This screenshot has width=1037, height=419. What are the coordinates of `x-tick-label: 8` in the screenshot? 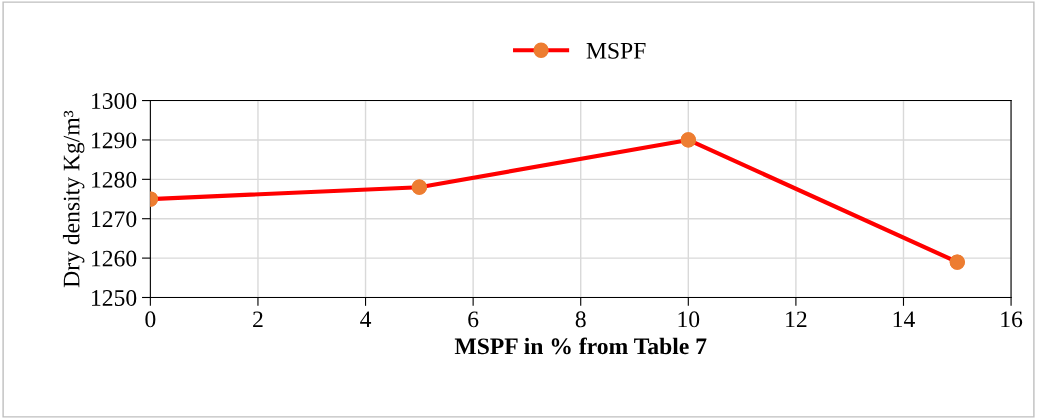 It's located at (580, 319).